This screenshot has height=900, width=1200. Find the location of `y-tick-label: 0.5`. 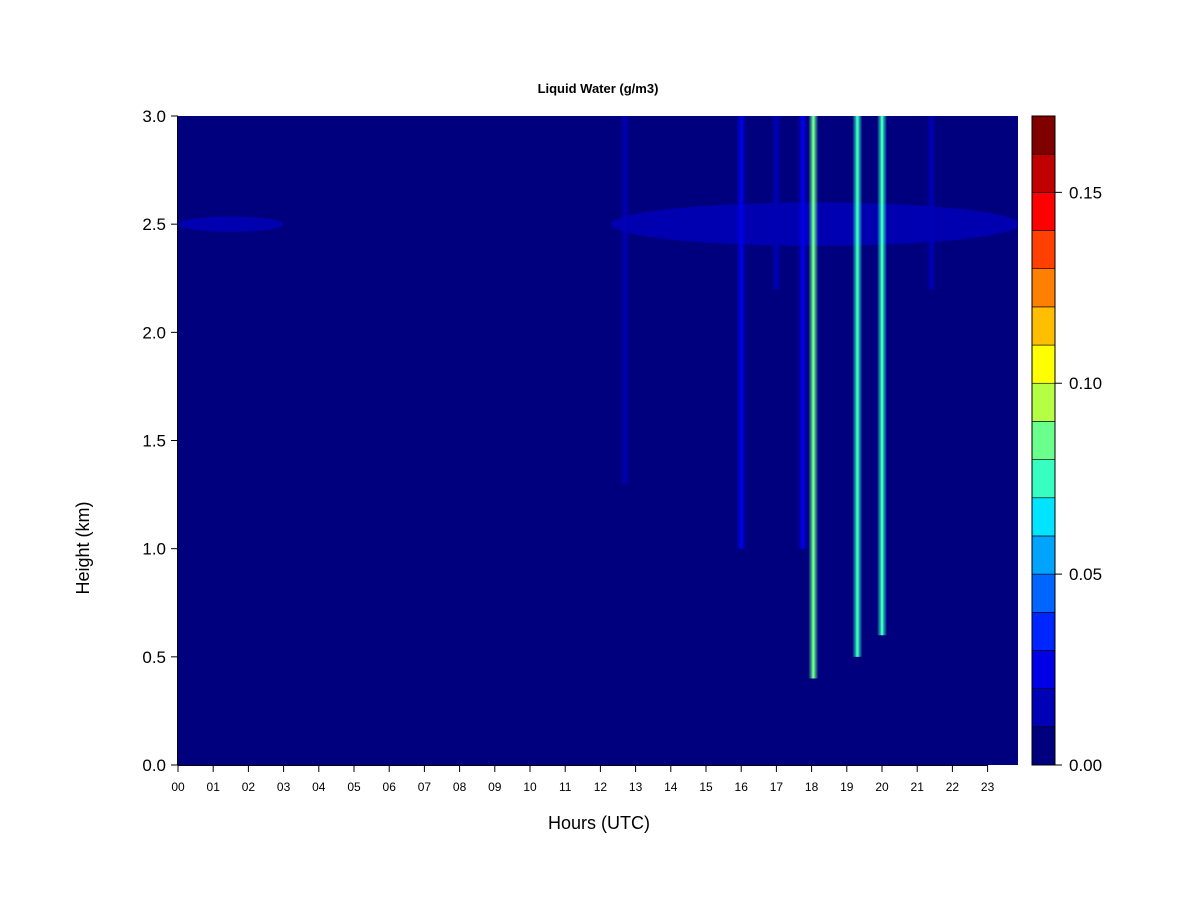

y-tick-label: 0.5 is located at coordinates (154, 657).